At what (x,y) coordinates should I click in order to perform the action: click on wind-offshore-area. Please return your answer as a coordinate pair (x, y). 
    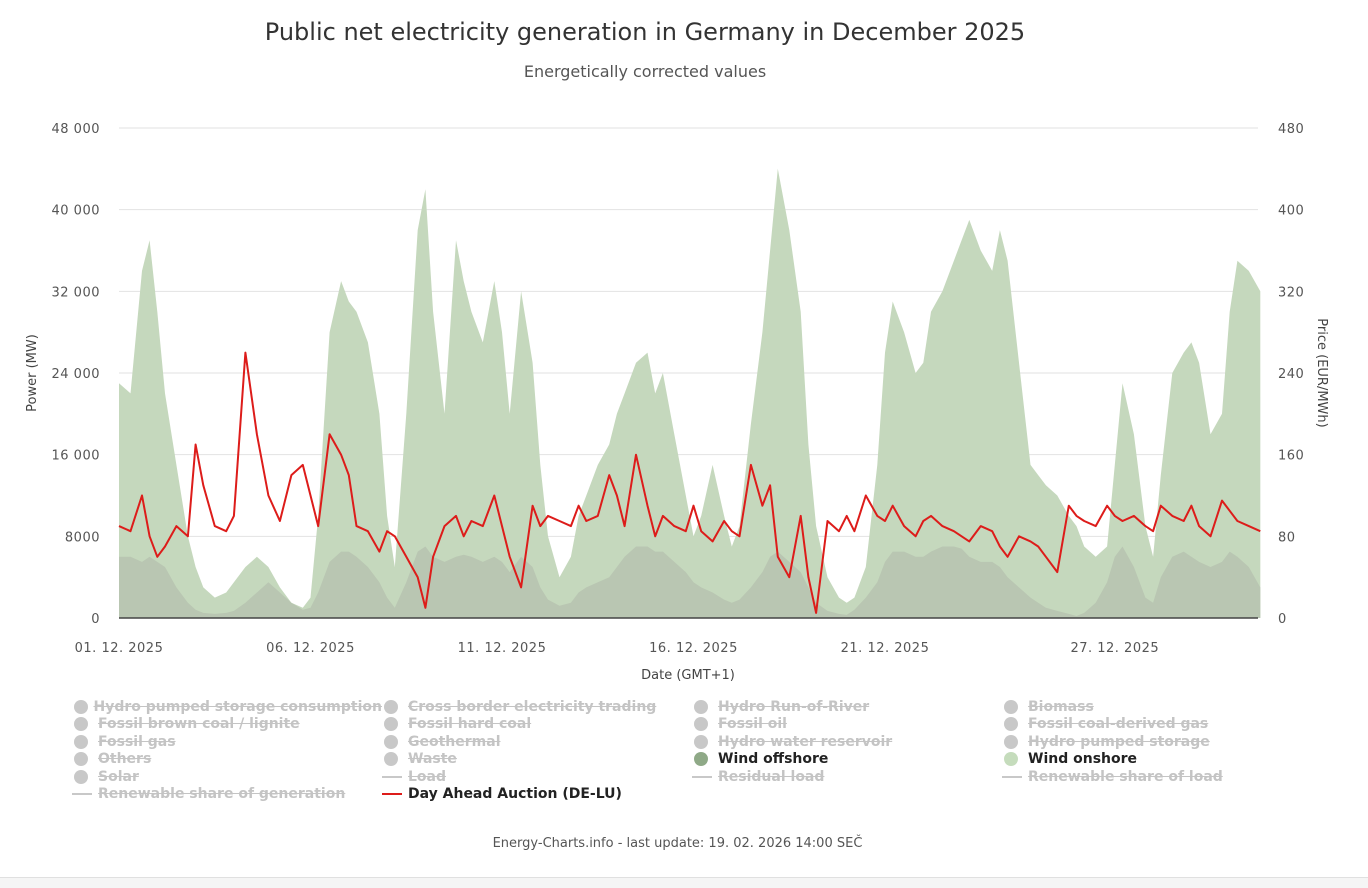
    Looking at the image, I should click on (690, 582).